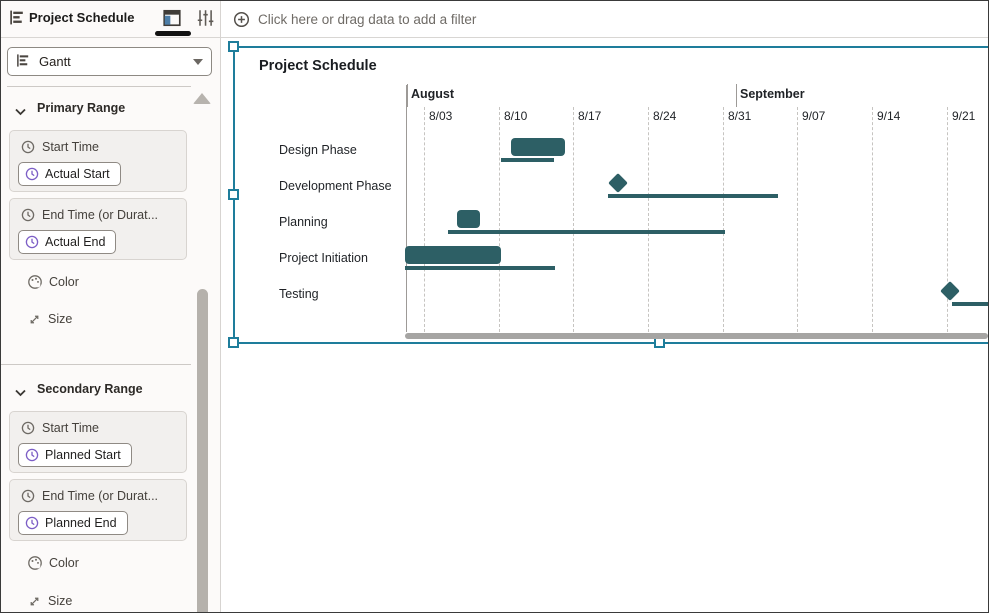 The image size is (989, 613). Describe the element at coordinates (441, 116) in the screenshot. I see `tick-label: 8/03` at that location.